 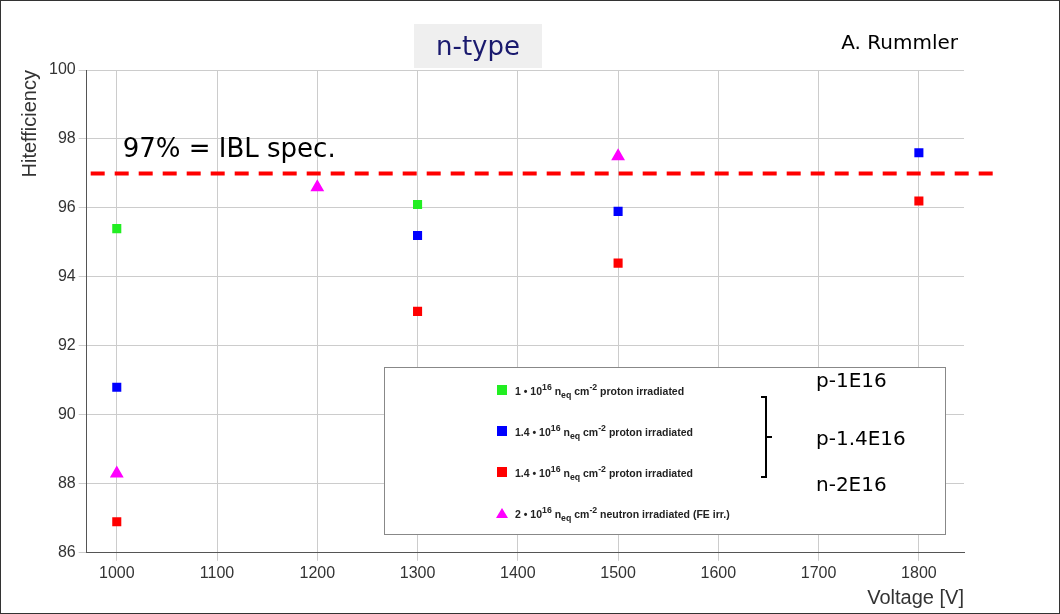 What do you see at coordinates (818, 572) in the screenshot?
I see `x-tick-label: 1700` at bounding box center [818, 572].